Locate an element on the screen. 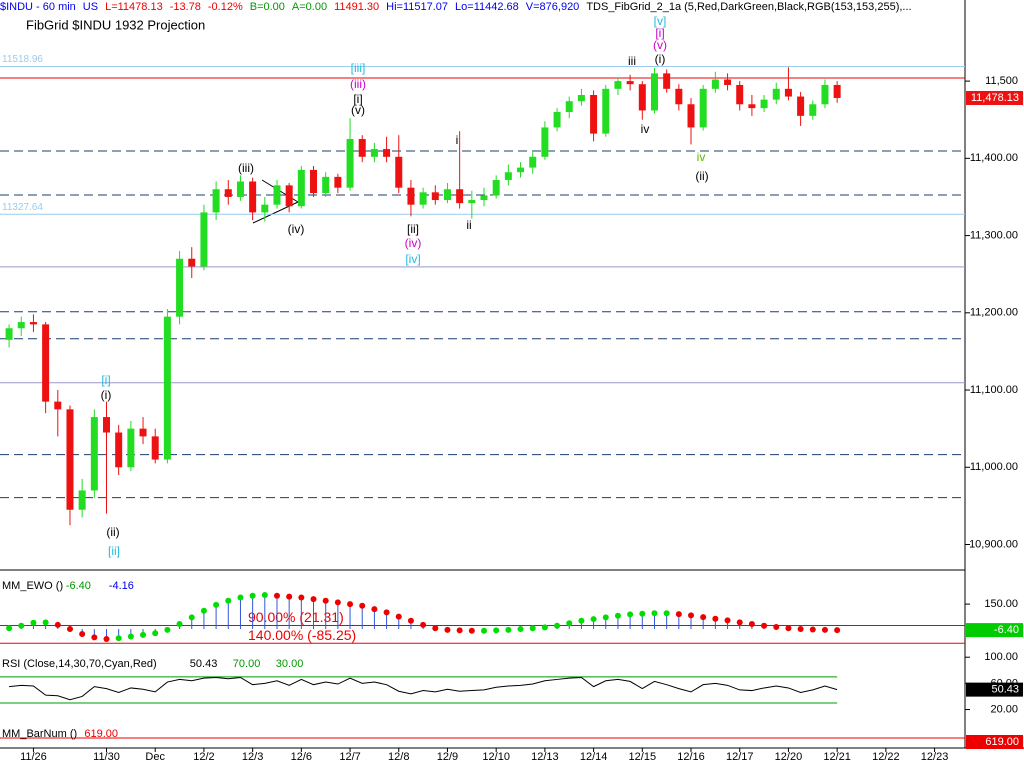 Image resolution: width=1024 pixels, height=768 pixels. x-tick-label: 12/13 is located at coordinates (545, 757).